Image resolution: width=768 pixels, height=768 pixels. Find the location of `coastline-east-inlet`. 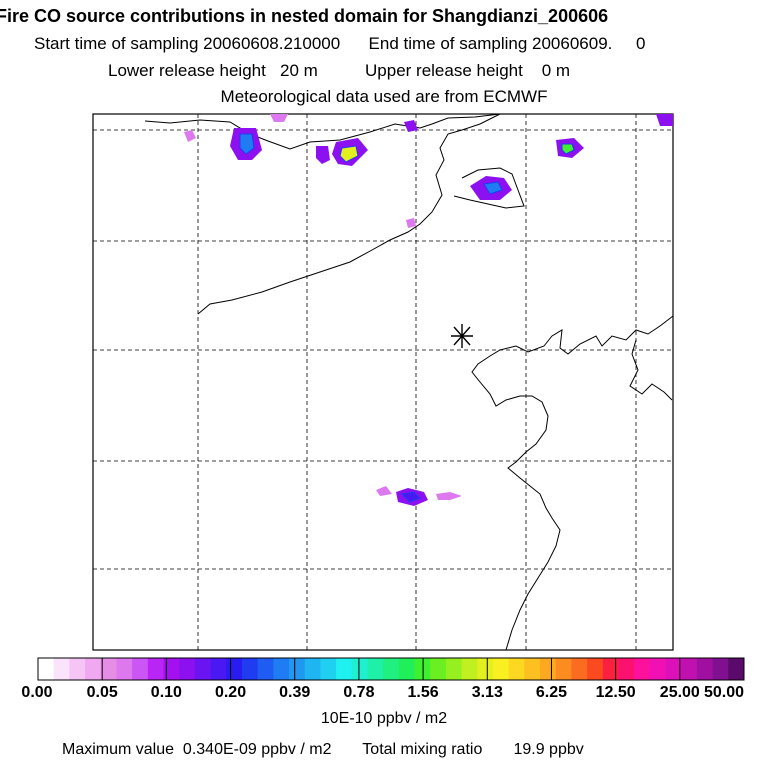

coastline-east-inlet is located at coordinates (651, 370).